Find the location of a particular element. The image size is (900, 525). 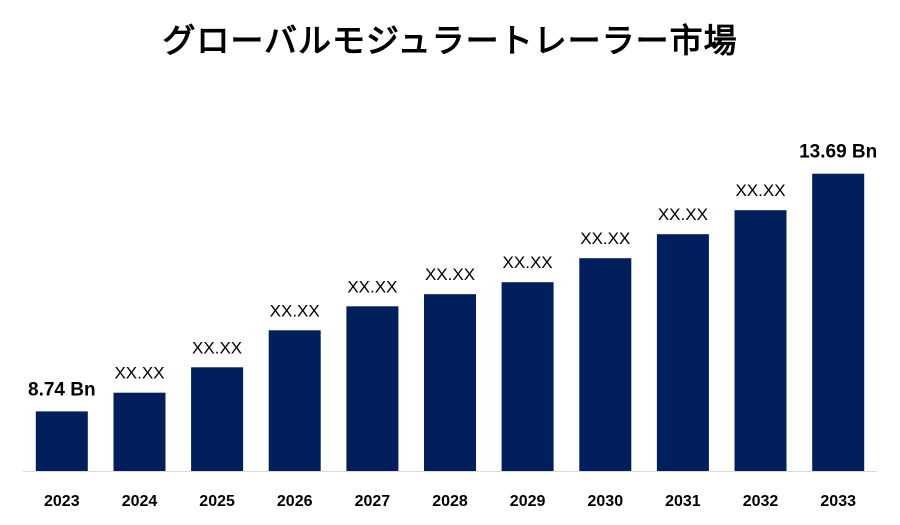

x-tick-2033: 2033 is located at coordinates (838, 501).